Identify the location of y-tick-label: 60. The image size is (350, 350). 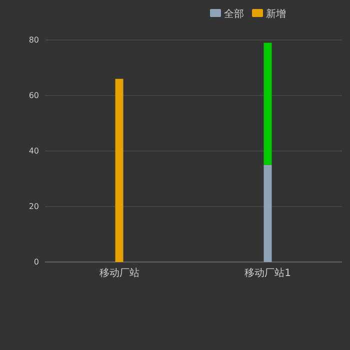
(33, 95).